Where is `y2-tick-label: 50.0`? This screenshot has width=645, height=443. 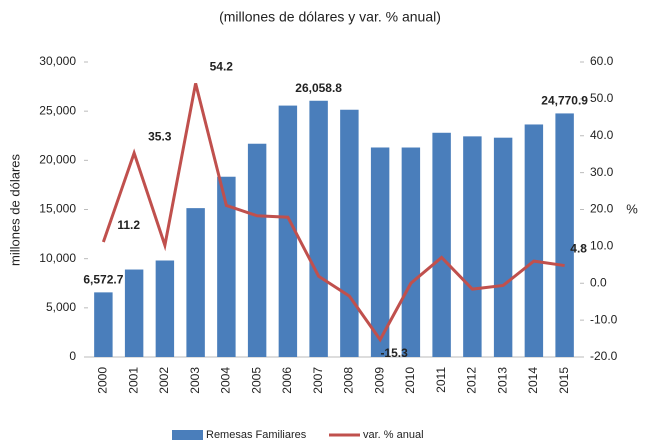 y2-tick-label: 50.0 is located at coordinates (602, 98).